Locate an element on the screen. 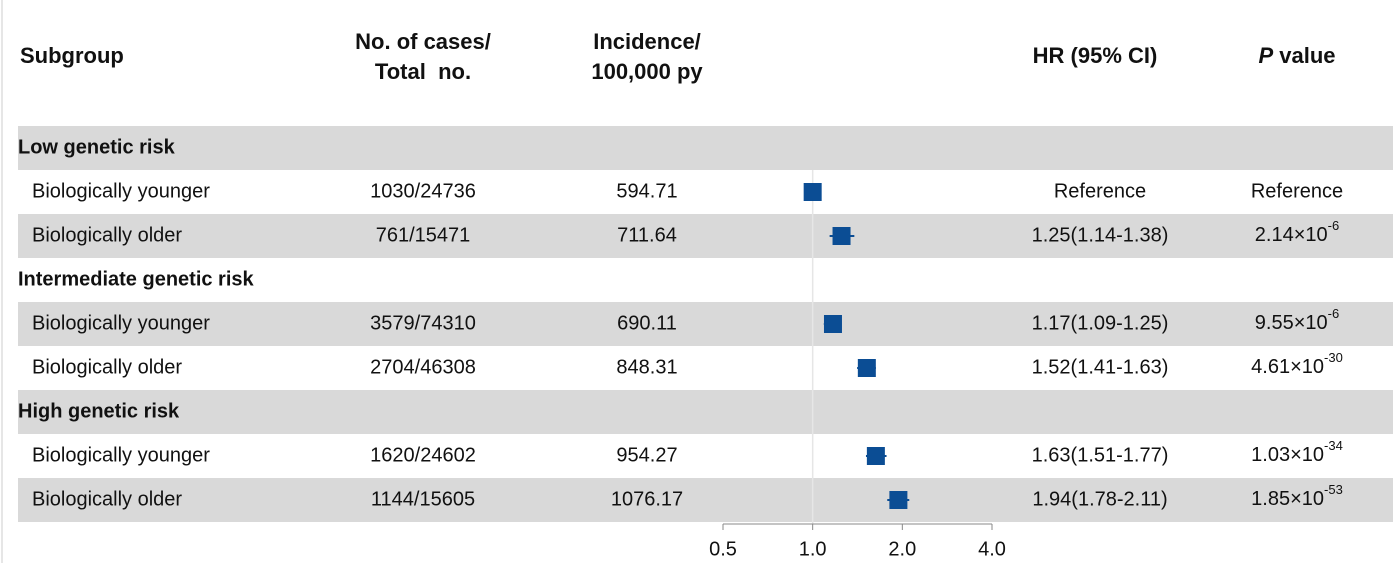 This screenshot has height=563, width=1400. p-base: 1.85×10 is located at coordinates (1287, 499).